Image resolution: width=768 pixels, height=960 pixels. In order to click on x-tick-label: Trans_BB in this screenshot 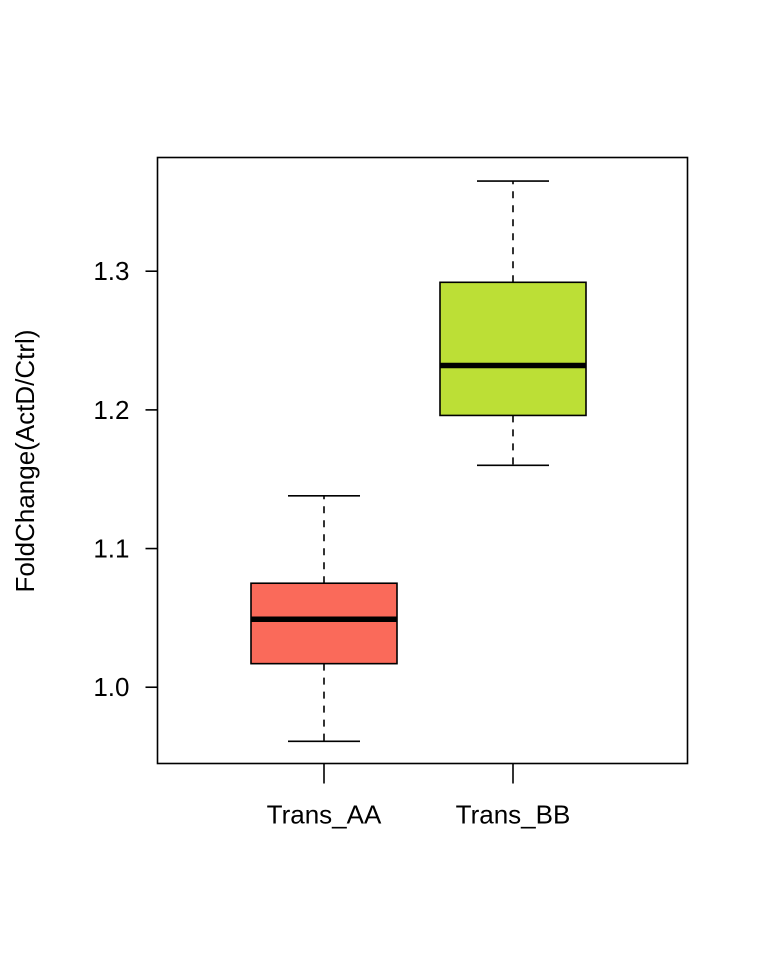, I will do `click(513, 815)`.